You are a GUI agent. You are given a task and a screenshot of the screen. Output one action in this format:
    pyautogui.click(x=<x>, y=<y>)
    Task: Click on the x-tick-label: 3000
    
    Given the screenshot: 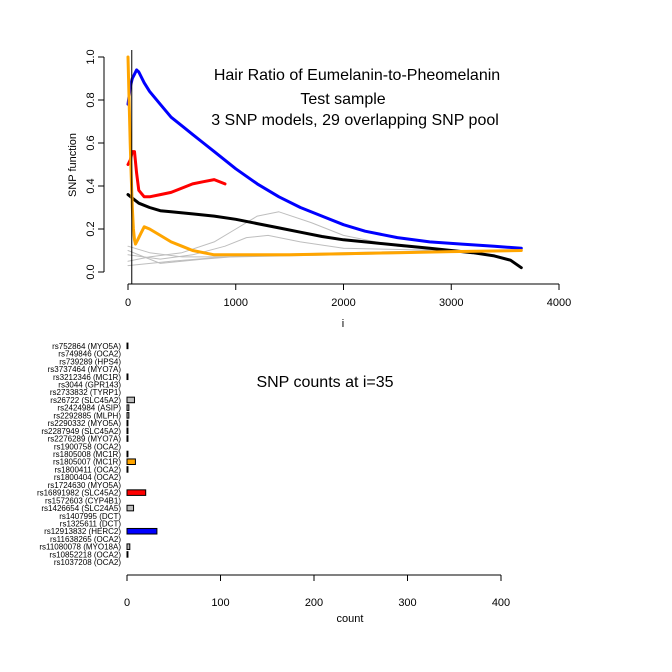 What is the action you would take?
    pyautogui.click(x=451, y=303)
    